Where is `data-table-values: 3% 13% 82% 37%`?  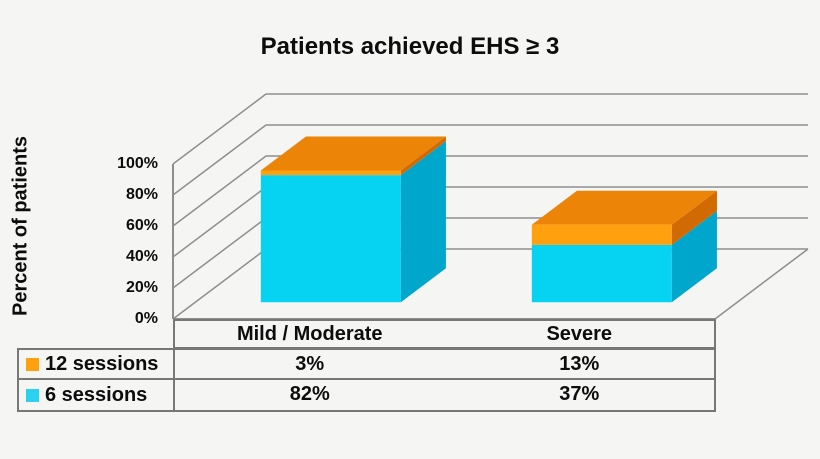
data-table-values: 3% 13% 82% 37% is located at coordinates (444, 380).